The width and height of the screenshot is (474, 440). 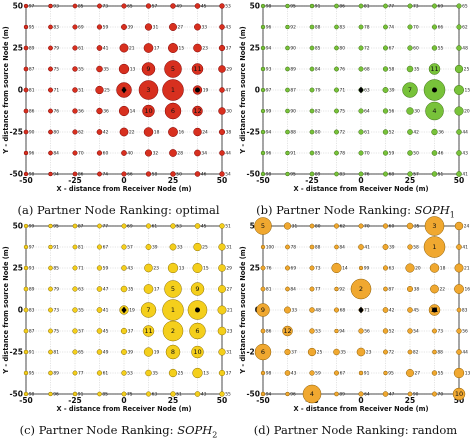 What do you see at coordinates (105, 395) in the screenshot?
I see `node-rank-label: 85` at bounding box center [105, 395].